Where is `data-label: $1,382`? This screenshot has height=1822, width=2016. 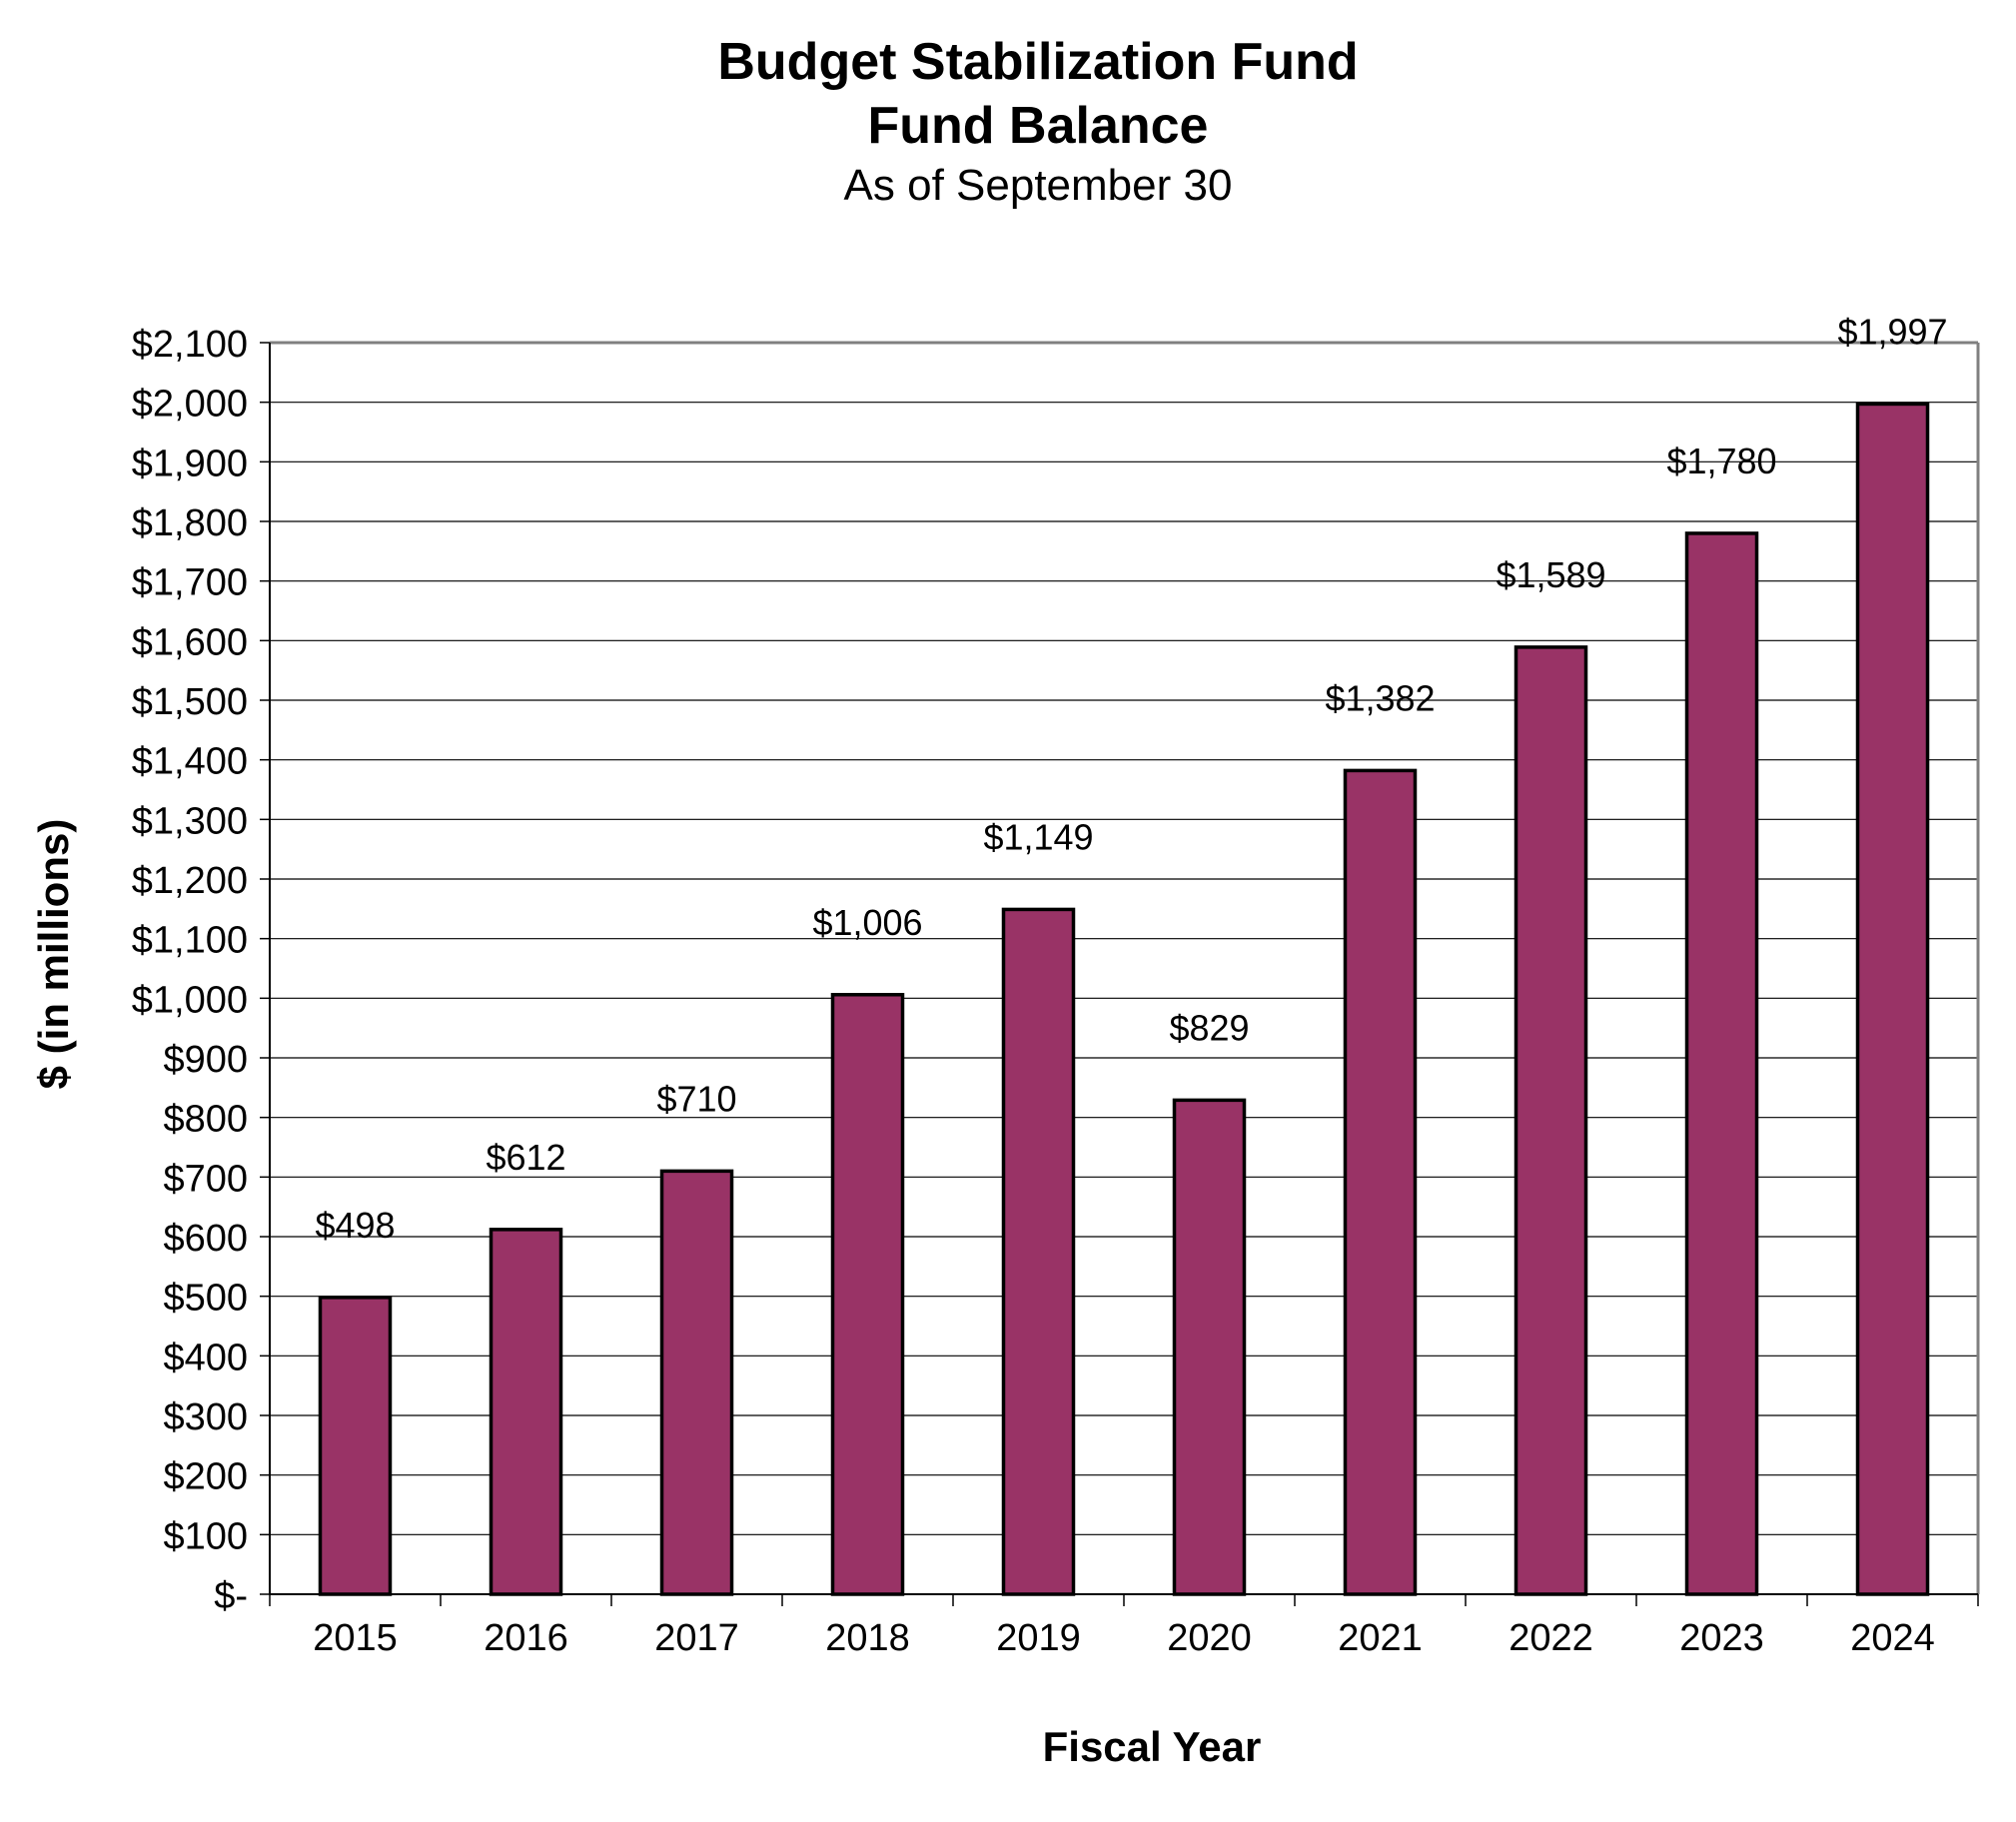
data-label: $1,382 is located at coordinates (1380, 698).